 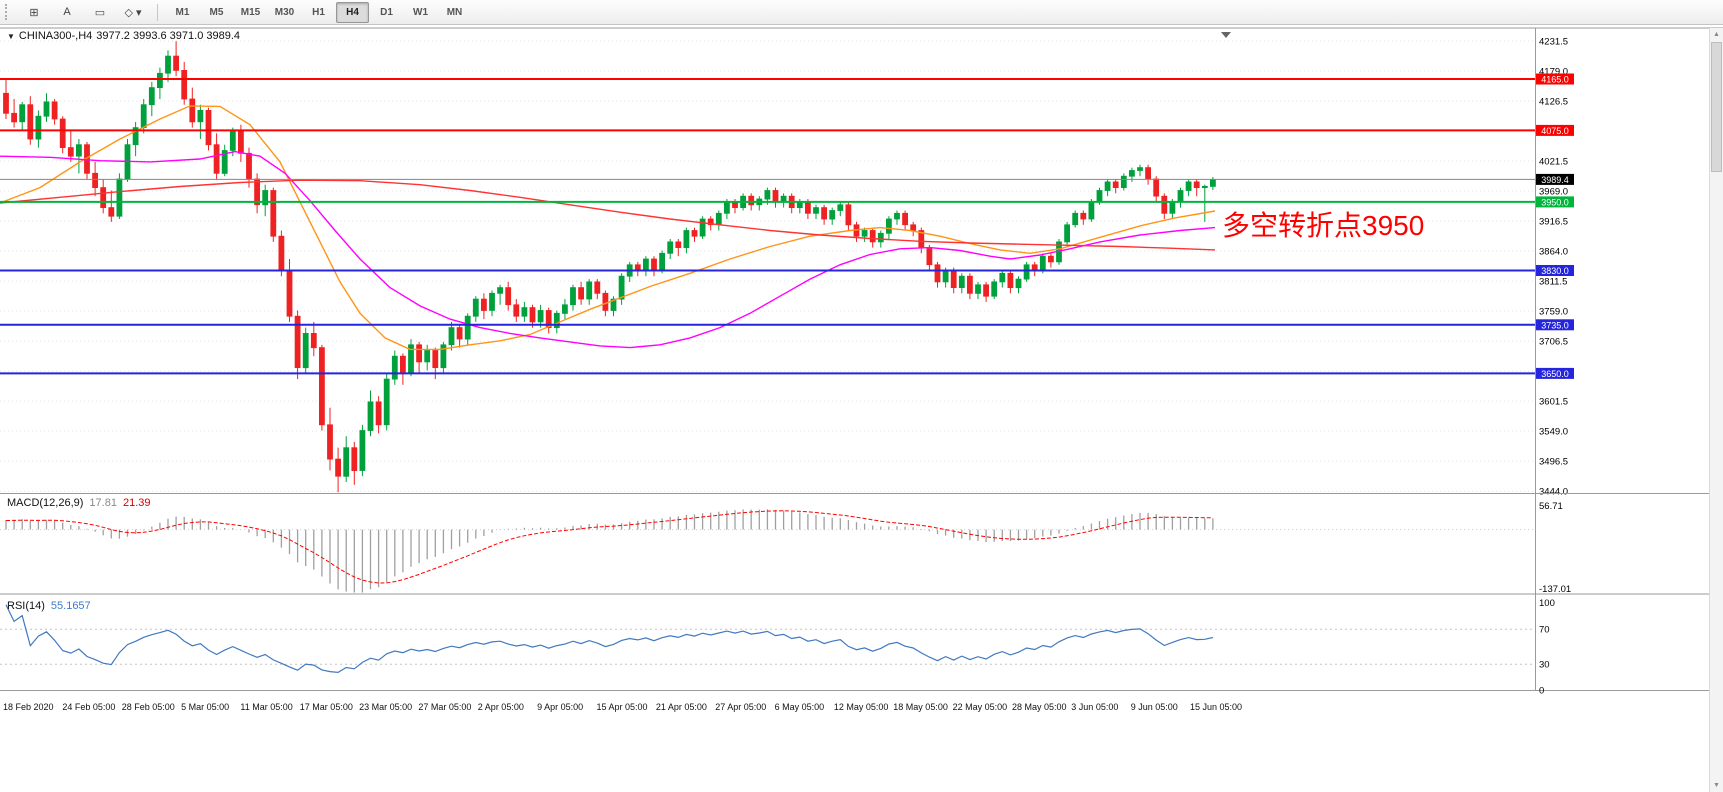 What do you see at coordinates (1553, 252) in the screenshot?
I see `price-axis-label: 3864.0` at bounding box center [1553, 252].